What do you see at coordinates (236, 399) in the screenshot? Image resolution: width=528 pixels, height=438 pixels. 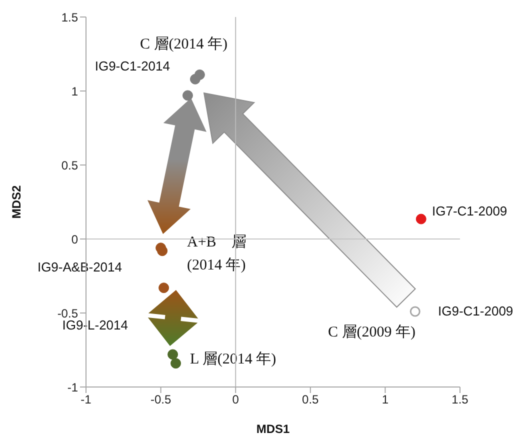 I see `x-tick-label: 0` at bounding box center [236, 399].